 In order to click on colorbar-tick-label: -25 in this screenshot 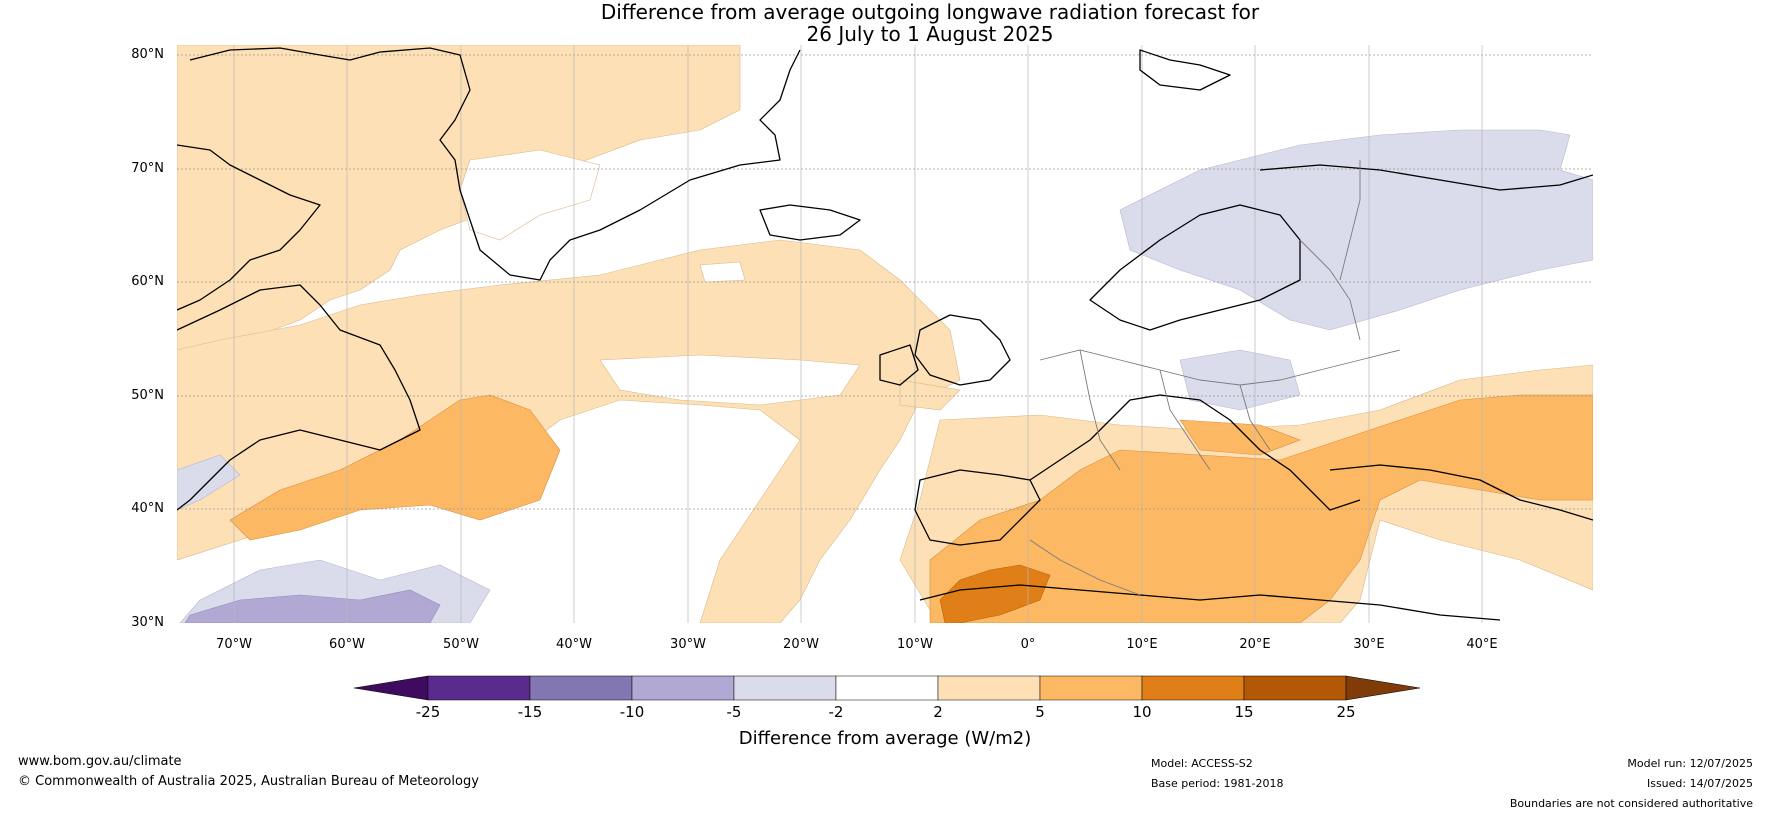, I will do `click(428, 712)`.